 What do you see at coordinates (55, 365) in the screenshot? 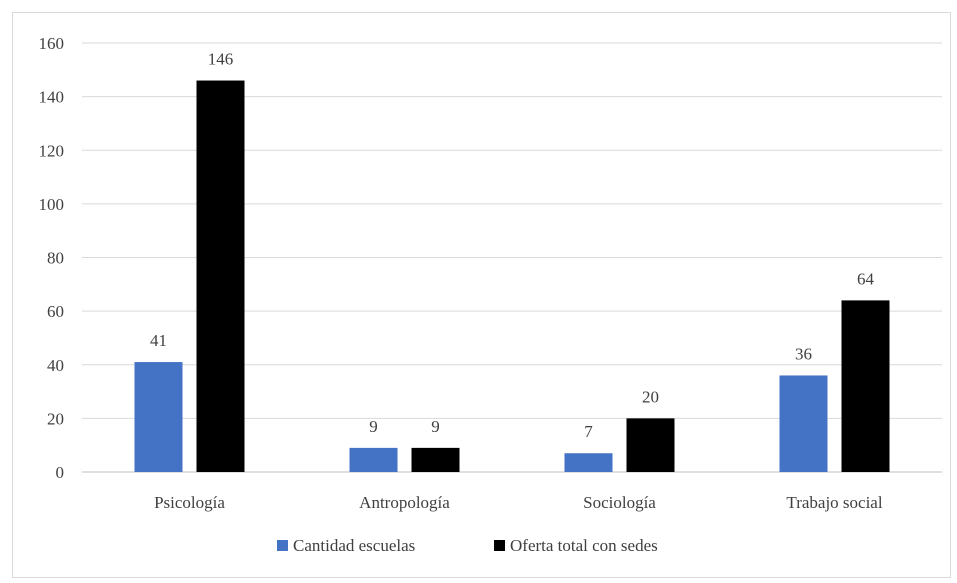
I see `y-tick-label: 40` at bounding box center [55, 365].